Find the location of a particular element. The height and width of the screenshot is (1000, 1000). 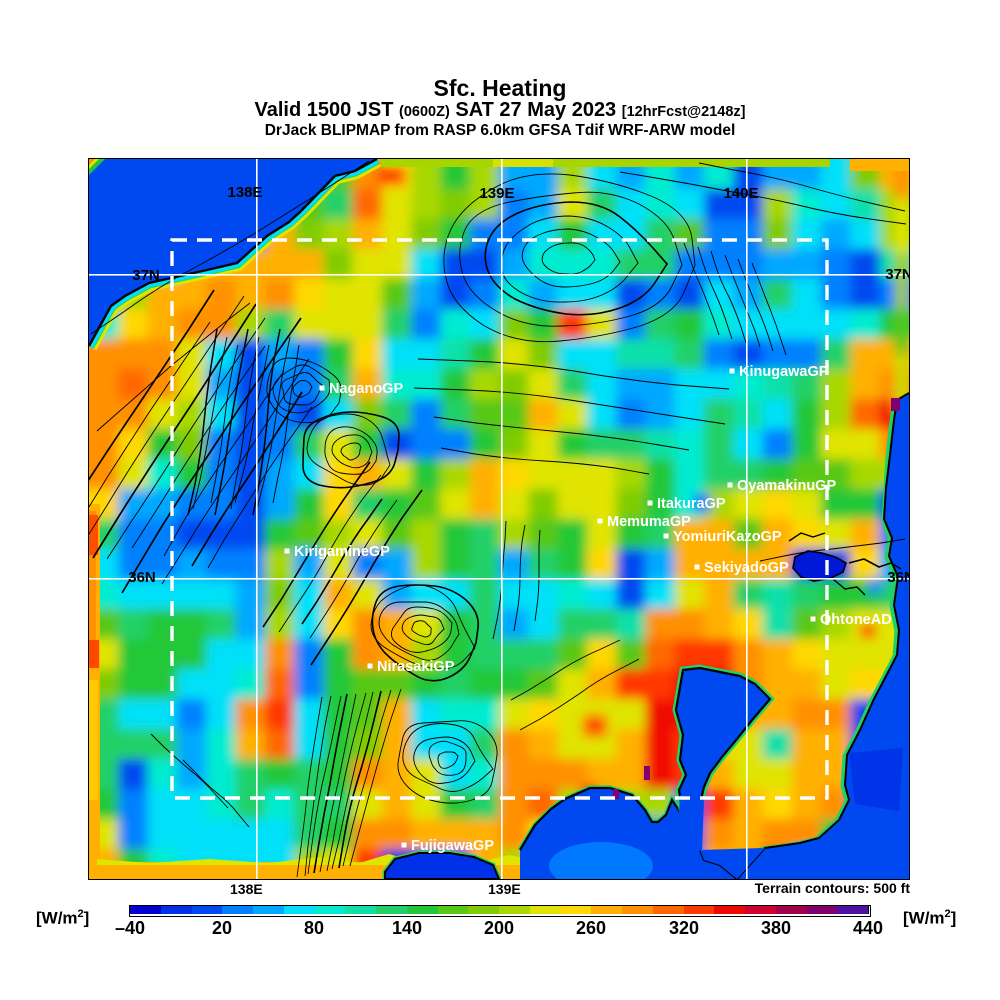

svg-text: 140E is located at coordinates (740, 193).